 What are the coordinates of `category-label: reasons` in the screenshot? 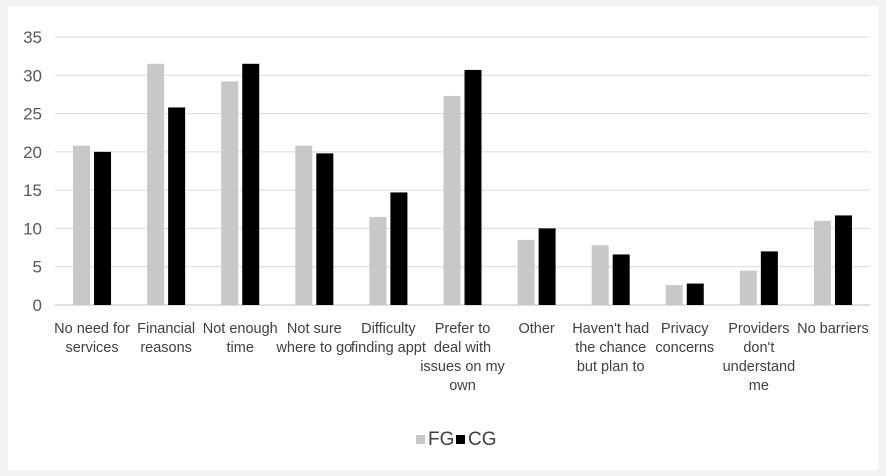 It's located at (166, 348).